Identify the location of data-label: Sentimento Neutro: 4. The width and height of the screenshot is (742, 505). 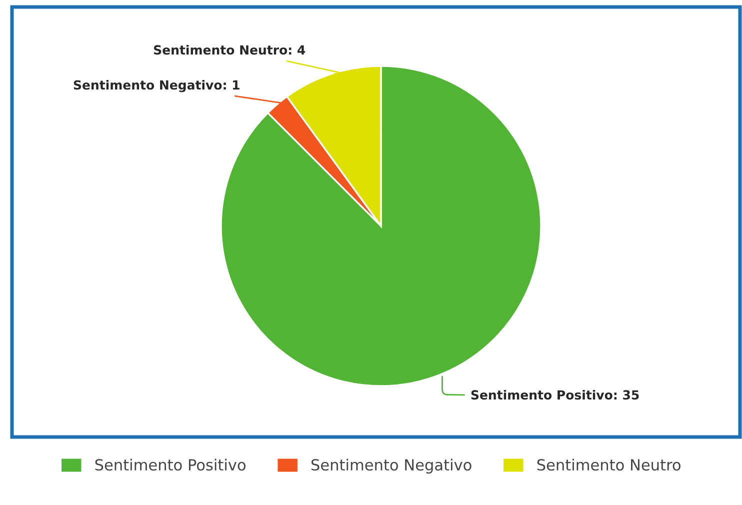
(230, 49).